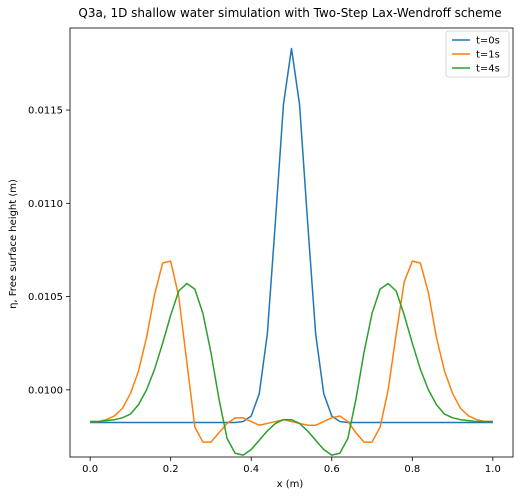 This screenshot has height=496, width=520. I want to click on x-tick-label: 0.0, so click(90, 469).